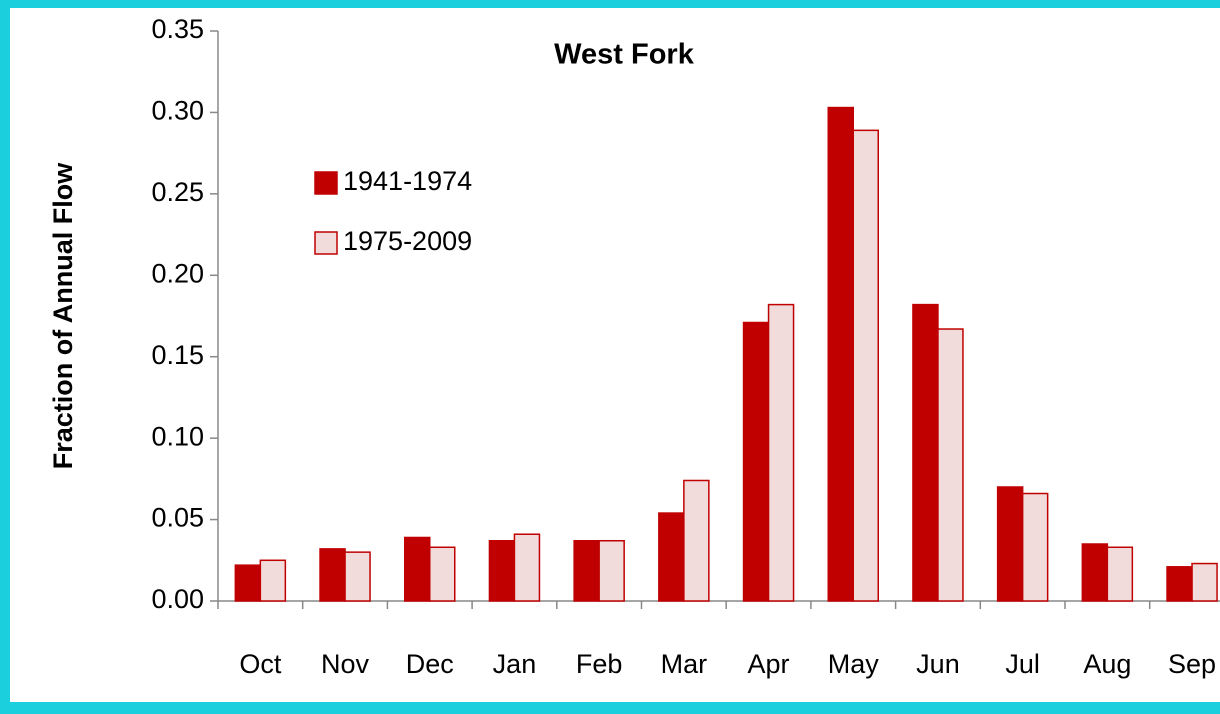 The image size is (1220, 714). I want to click on x-tick-label: Oct, so click(260, 664).